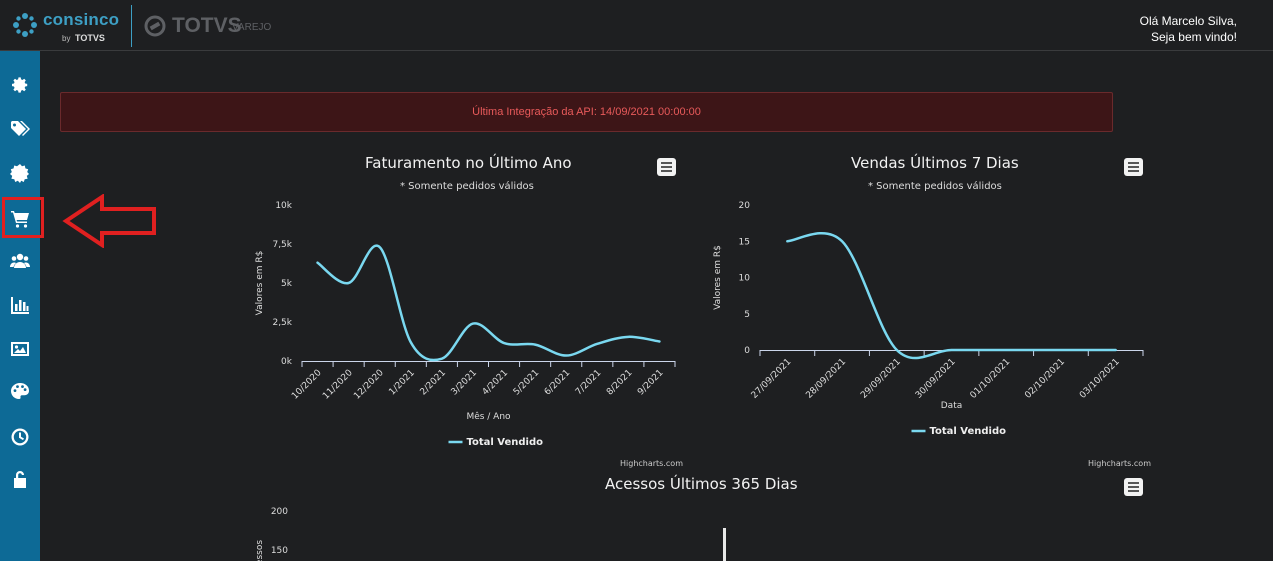 The image size is (1273, 561). Describe the element at coordinates (936, 379) in the screenshot. I see `chart2-x-tick-label: 30/09/2021` at that location.